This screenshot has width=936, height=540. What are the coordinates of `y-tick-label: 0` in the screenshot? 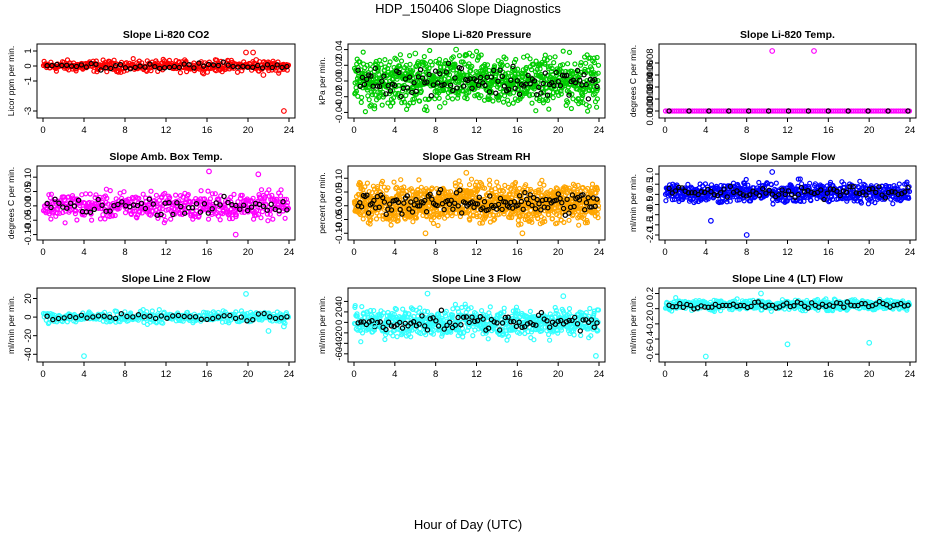 It's located at (339, 322).